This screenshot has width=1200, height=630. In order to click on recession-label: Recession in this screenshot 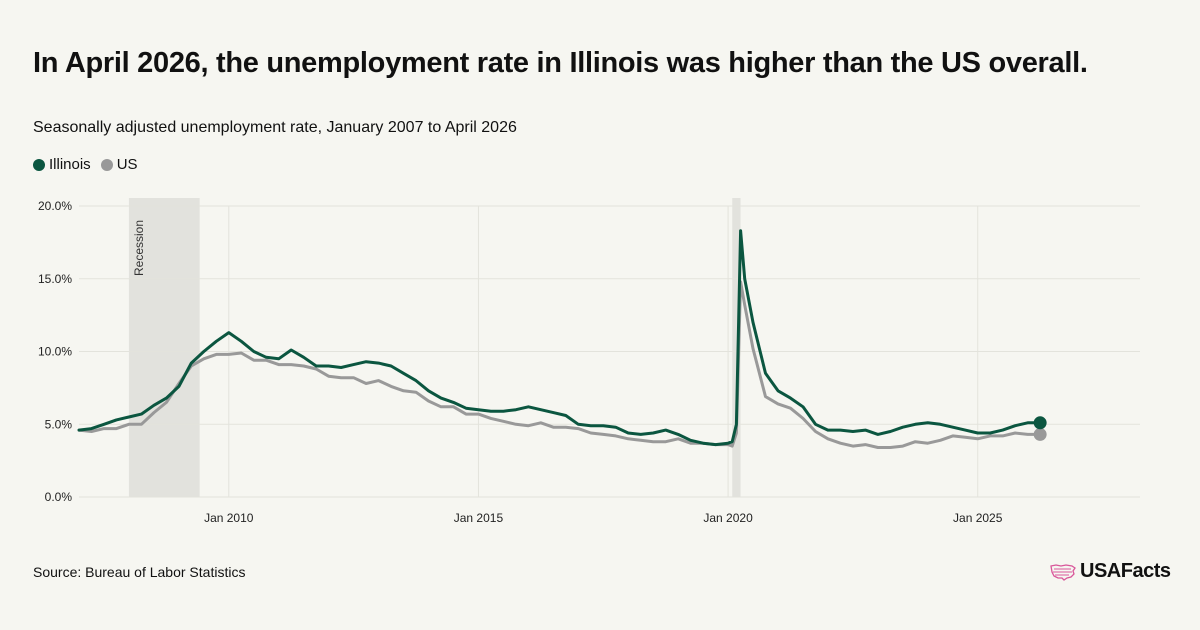, I will do `click(139, 248)`.